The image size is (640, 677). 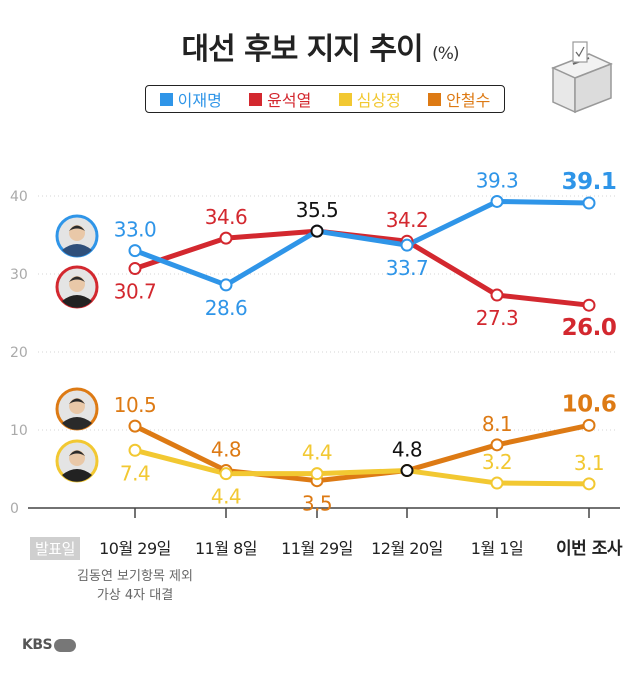 I want to click on publish-date-label: 발표일, so click(x=55, y=548).